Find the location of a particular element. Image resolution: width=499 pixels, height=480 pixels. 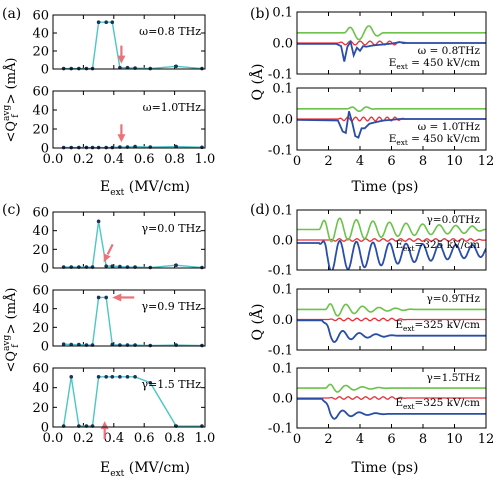

annotation-d2: γ=0.9THz is located at coordinates (454, 299).